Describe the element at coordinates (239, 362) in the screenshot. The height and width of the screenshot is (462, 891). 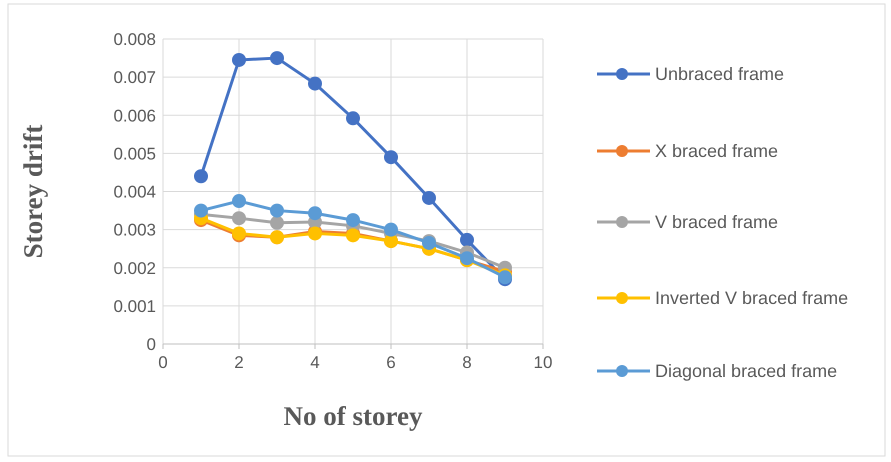
I see `x-tick-label: 2` at that location.